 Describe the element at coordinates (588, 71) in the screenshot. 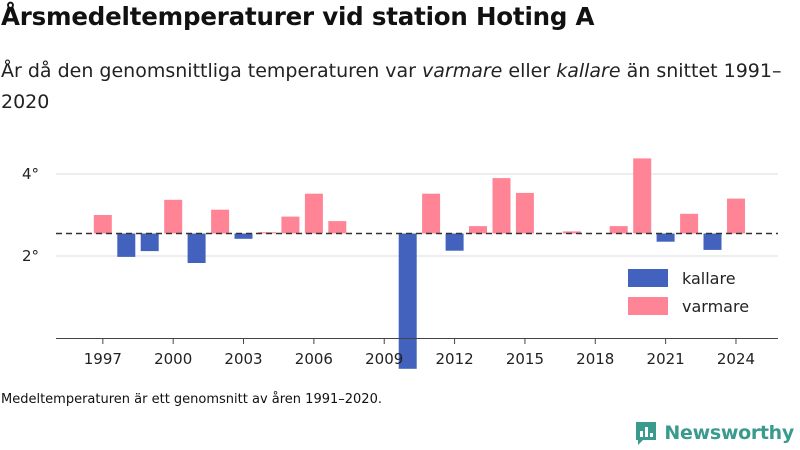

I see `subtitle-cold-word: kallare` at that location.